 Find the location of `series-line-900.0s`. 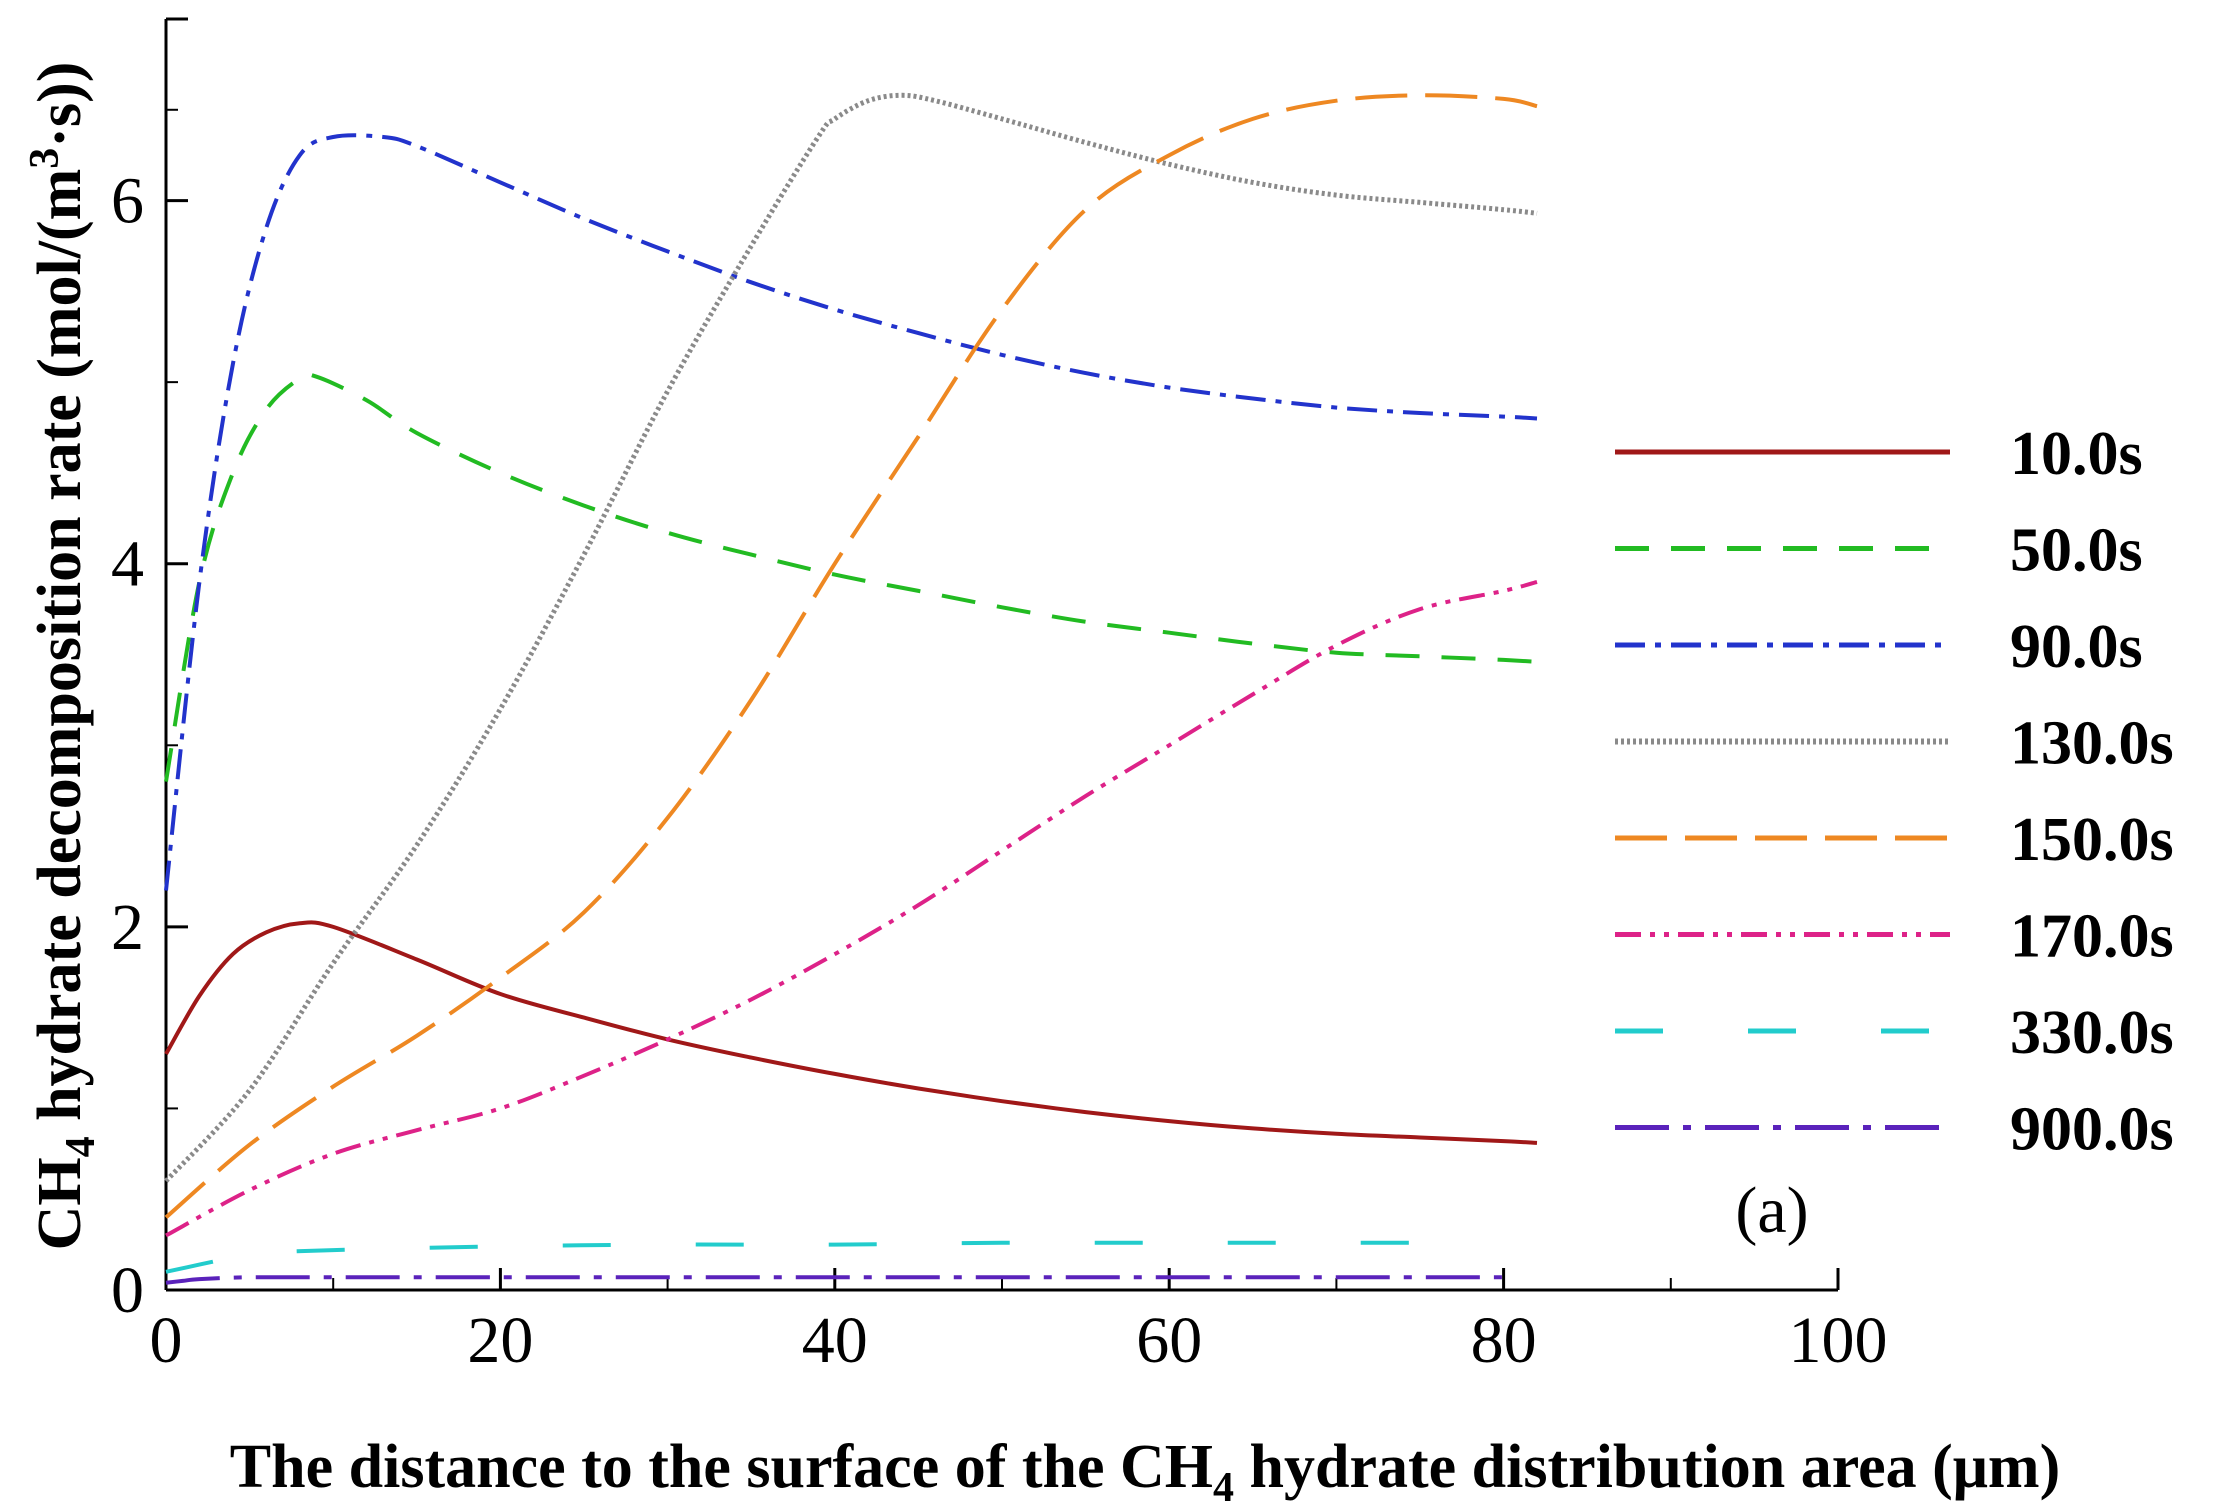

series-line-900.0s is located at coordinates (834, 1280).